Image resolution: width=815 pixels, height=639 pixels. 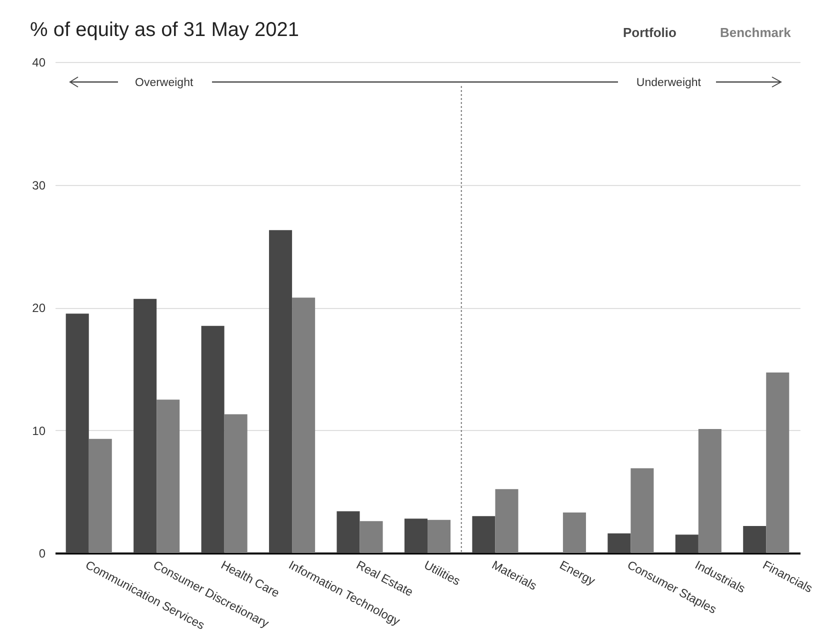 I want to click on y-tick-label: 30, so click(x=39, y=185).